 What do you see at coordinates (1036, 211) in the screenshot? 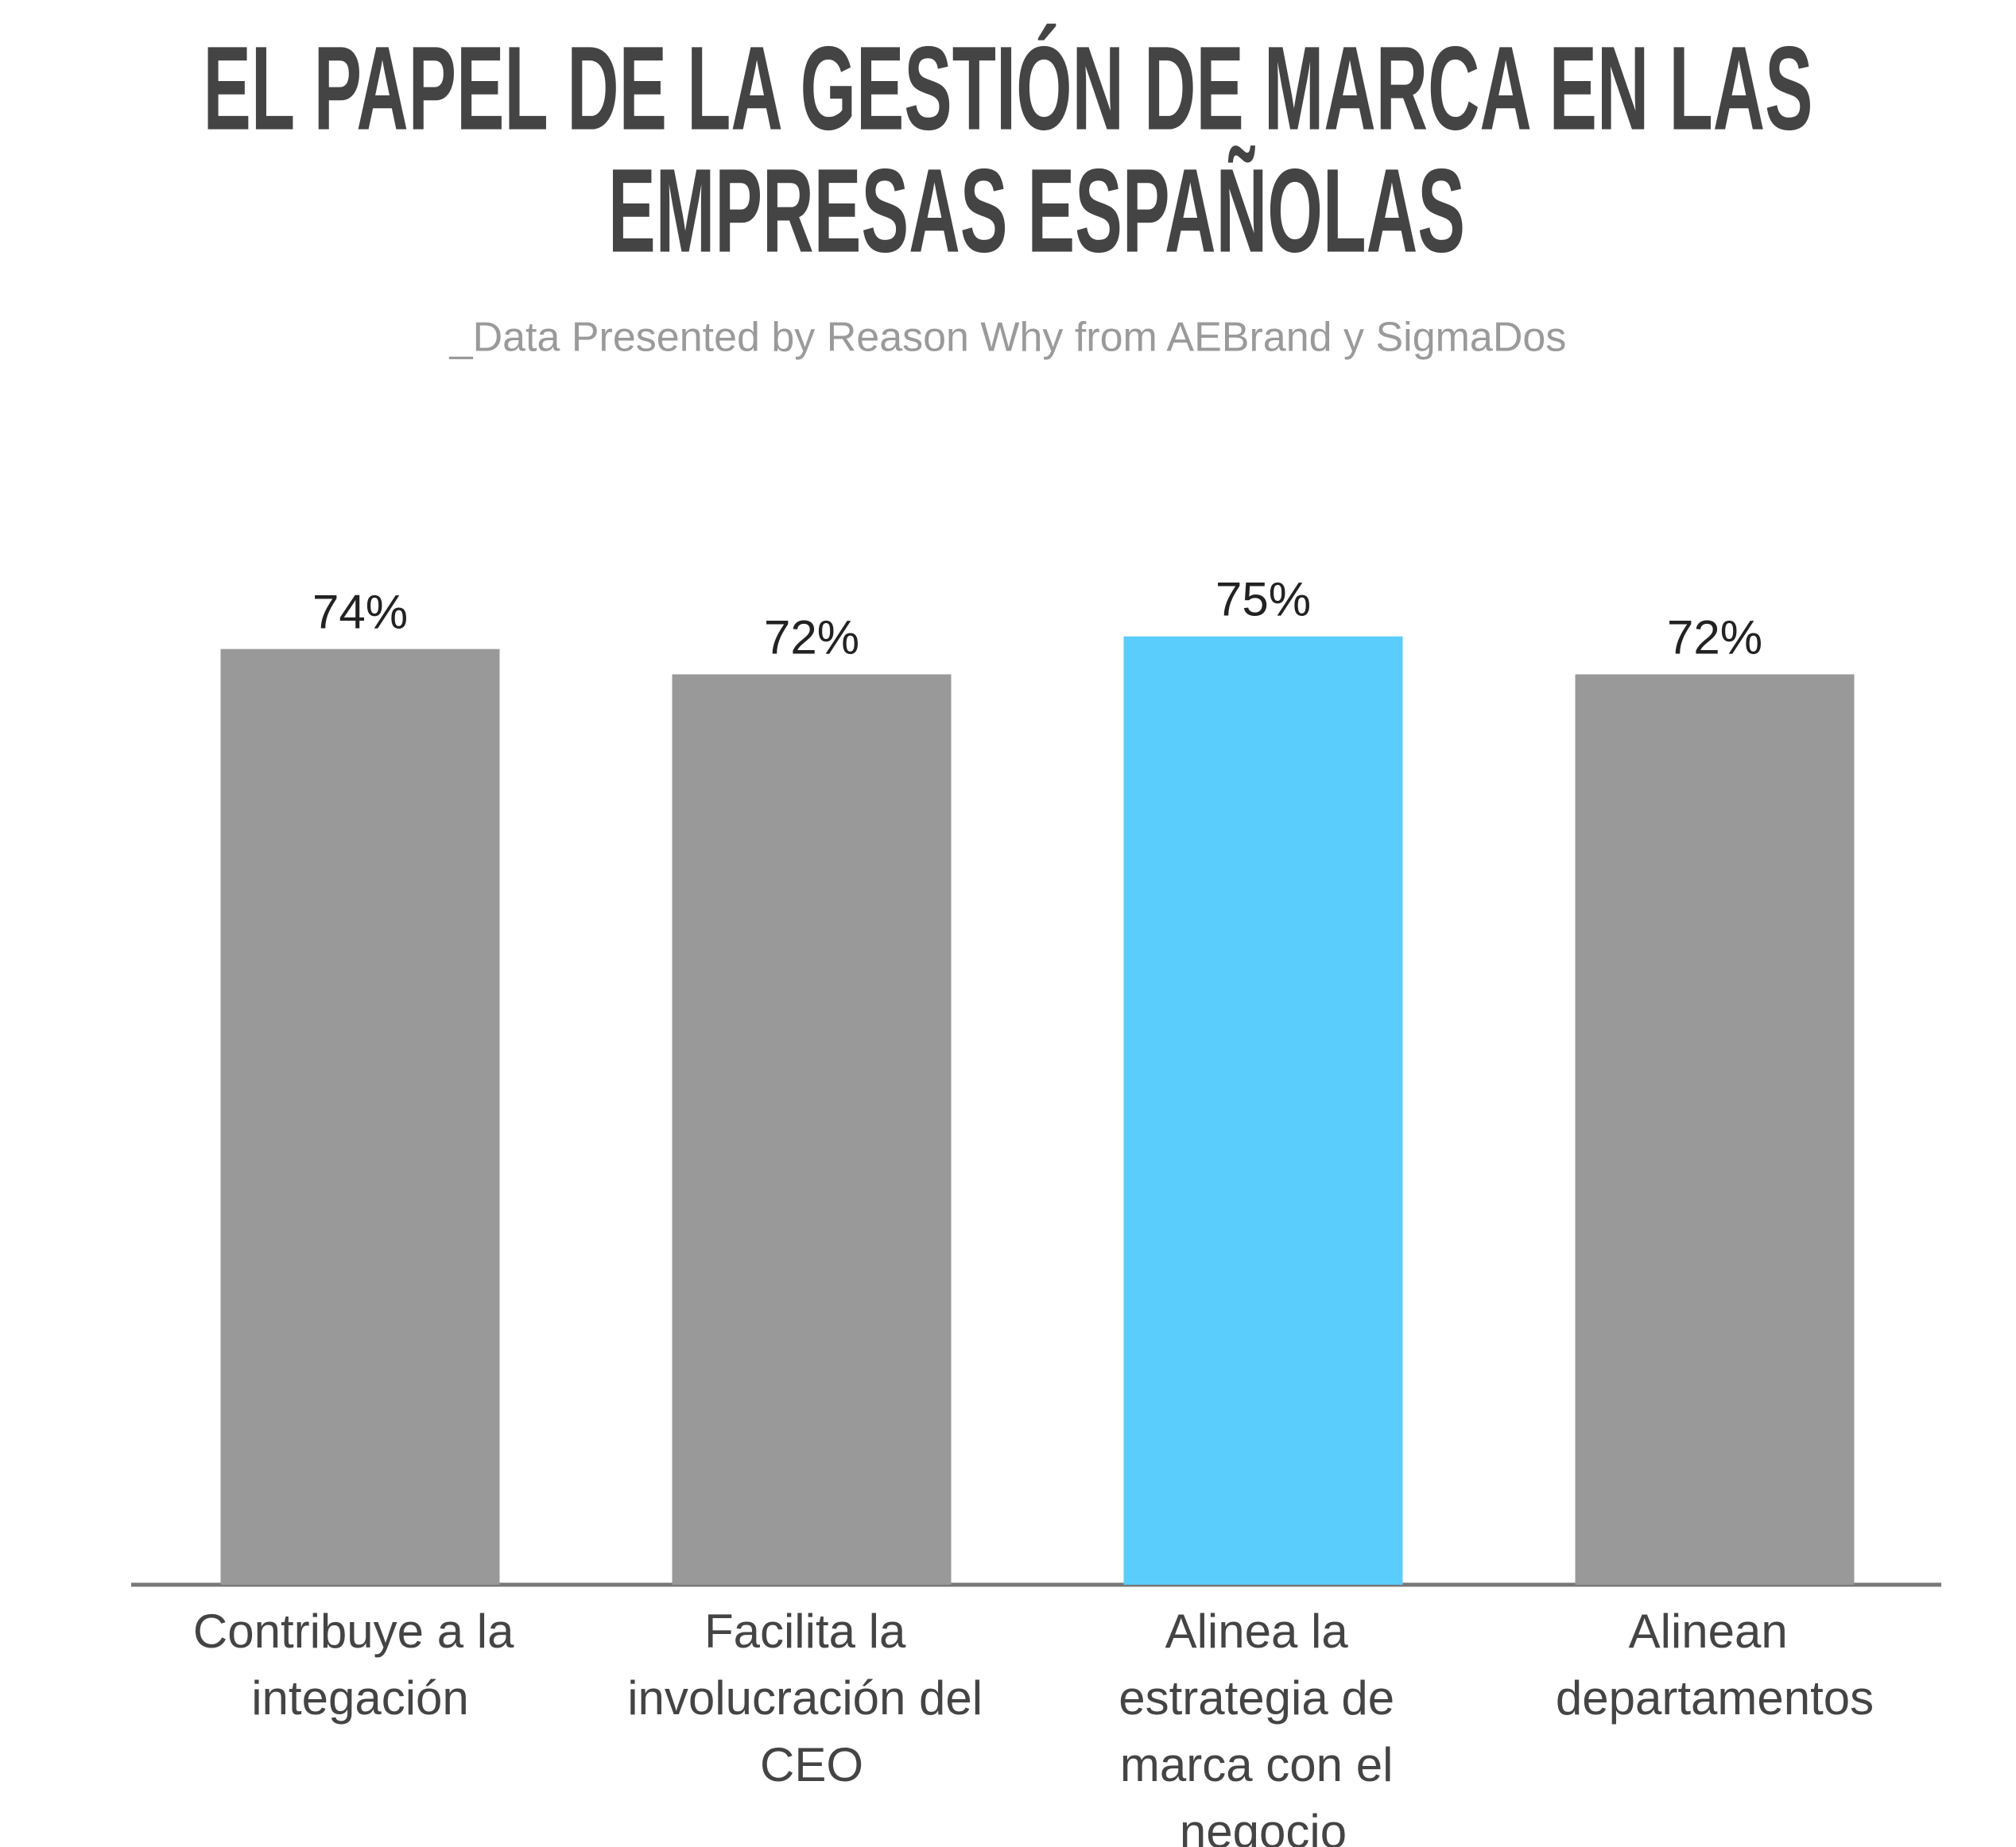
I see `chart-title: EMPRESAS ESPAÑOLAS` at bounding box center [1036, 211].